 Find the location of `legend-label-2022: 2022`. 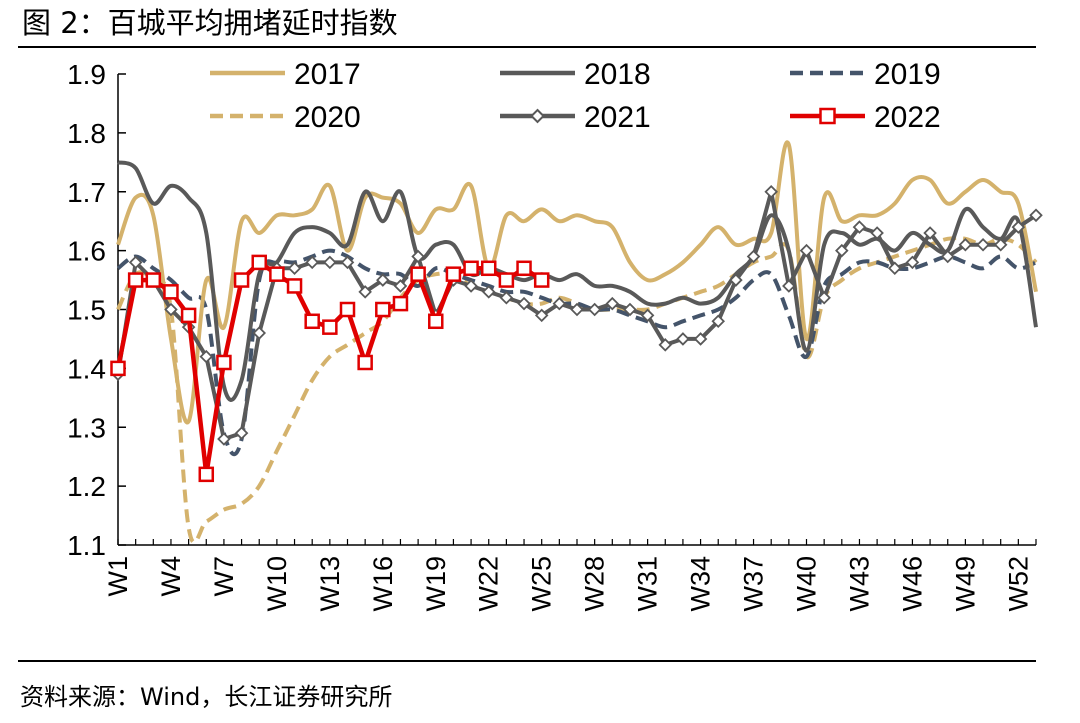

legend-label-2022: 2022 is located at coordinates (907, 117).